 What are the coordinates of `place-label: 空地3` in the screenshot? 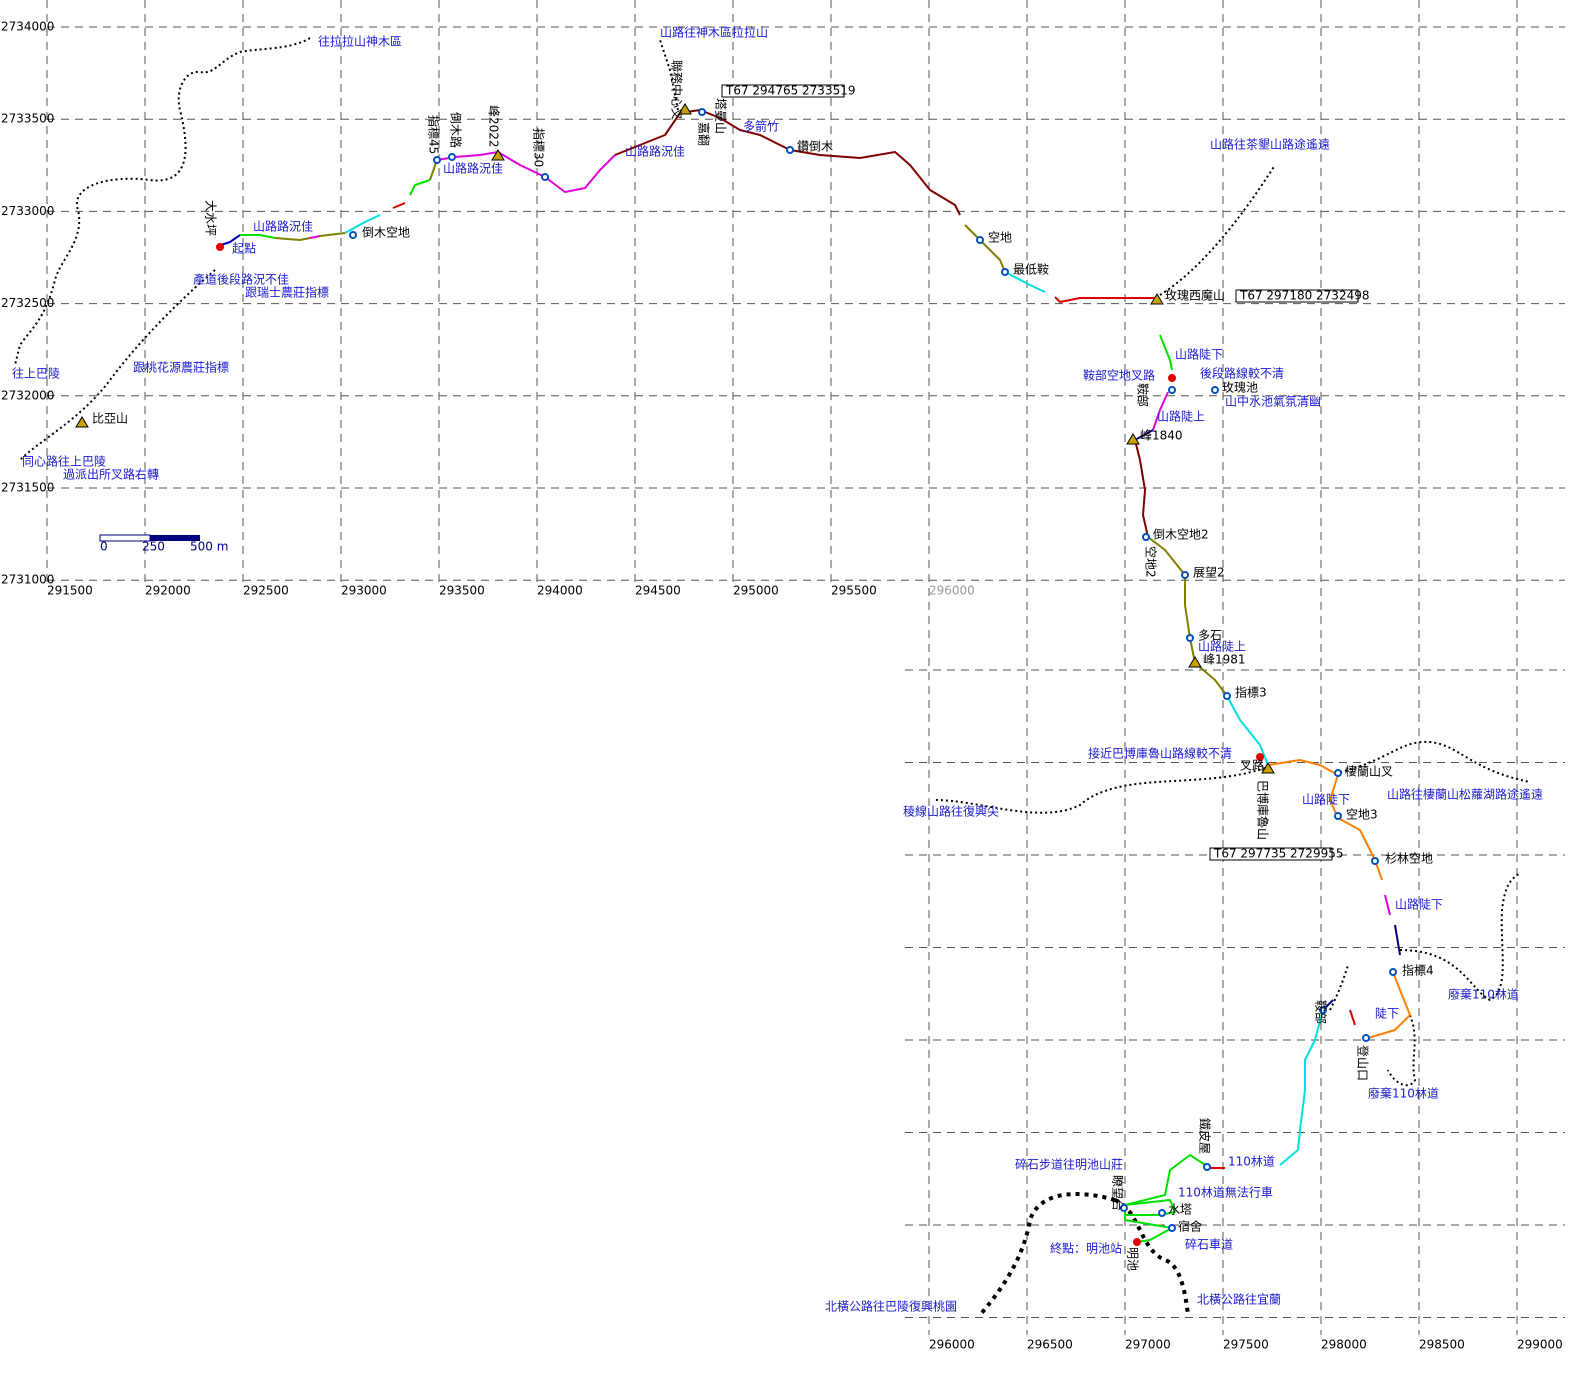 It's located at (1362, 815).